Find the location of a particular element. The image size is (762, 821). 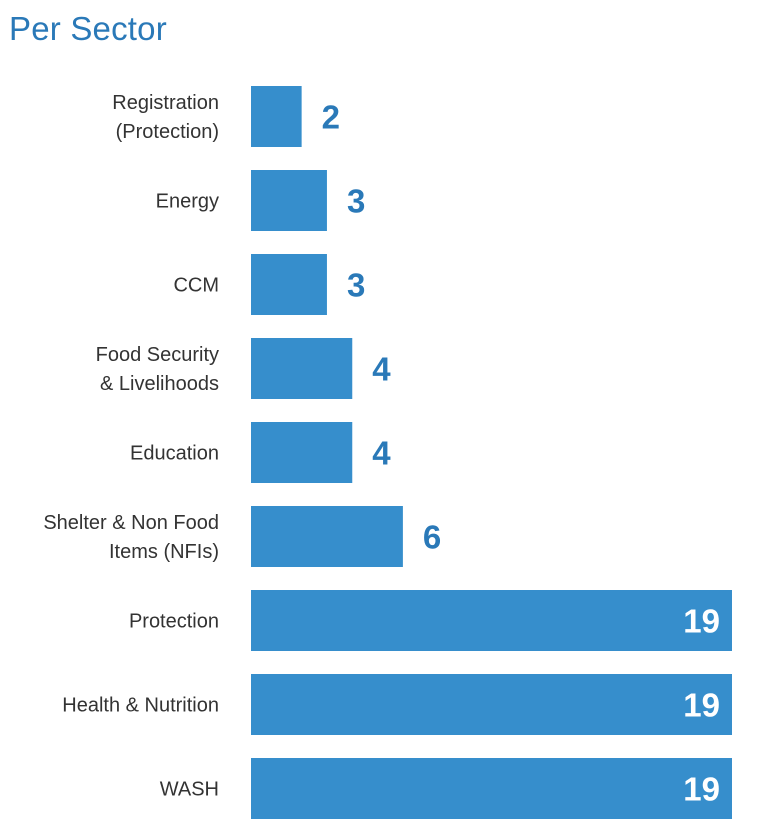

category-label-3: Food Security & Livelihoods is located at coordinates (157, 369).